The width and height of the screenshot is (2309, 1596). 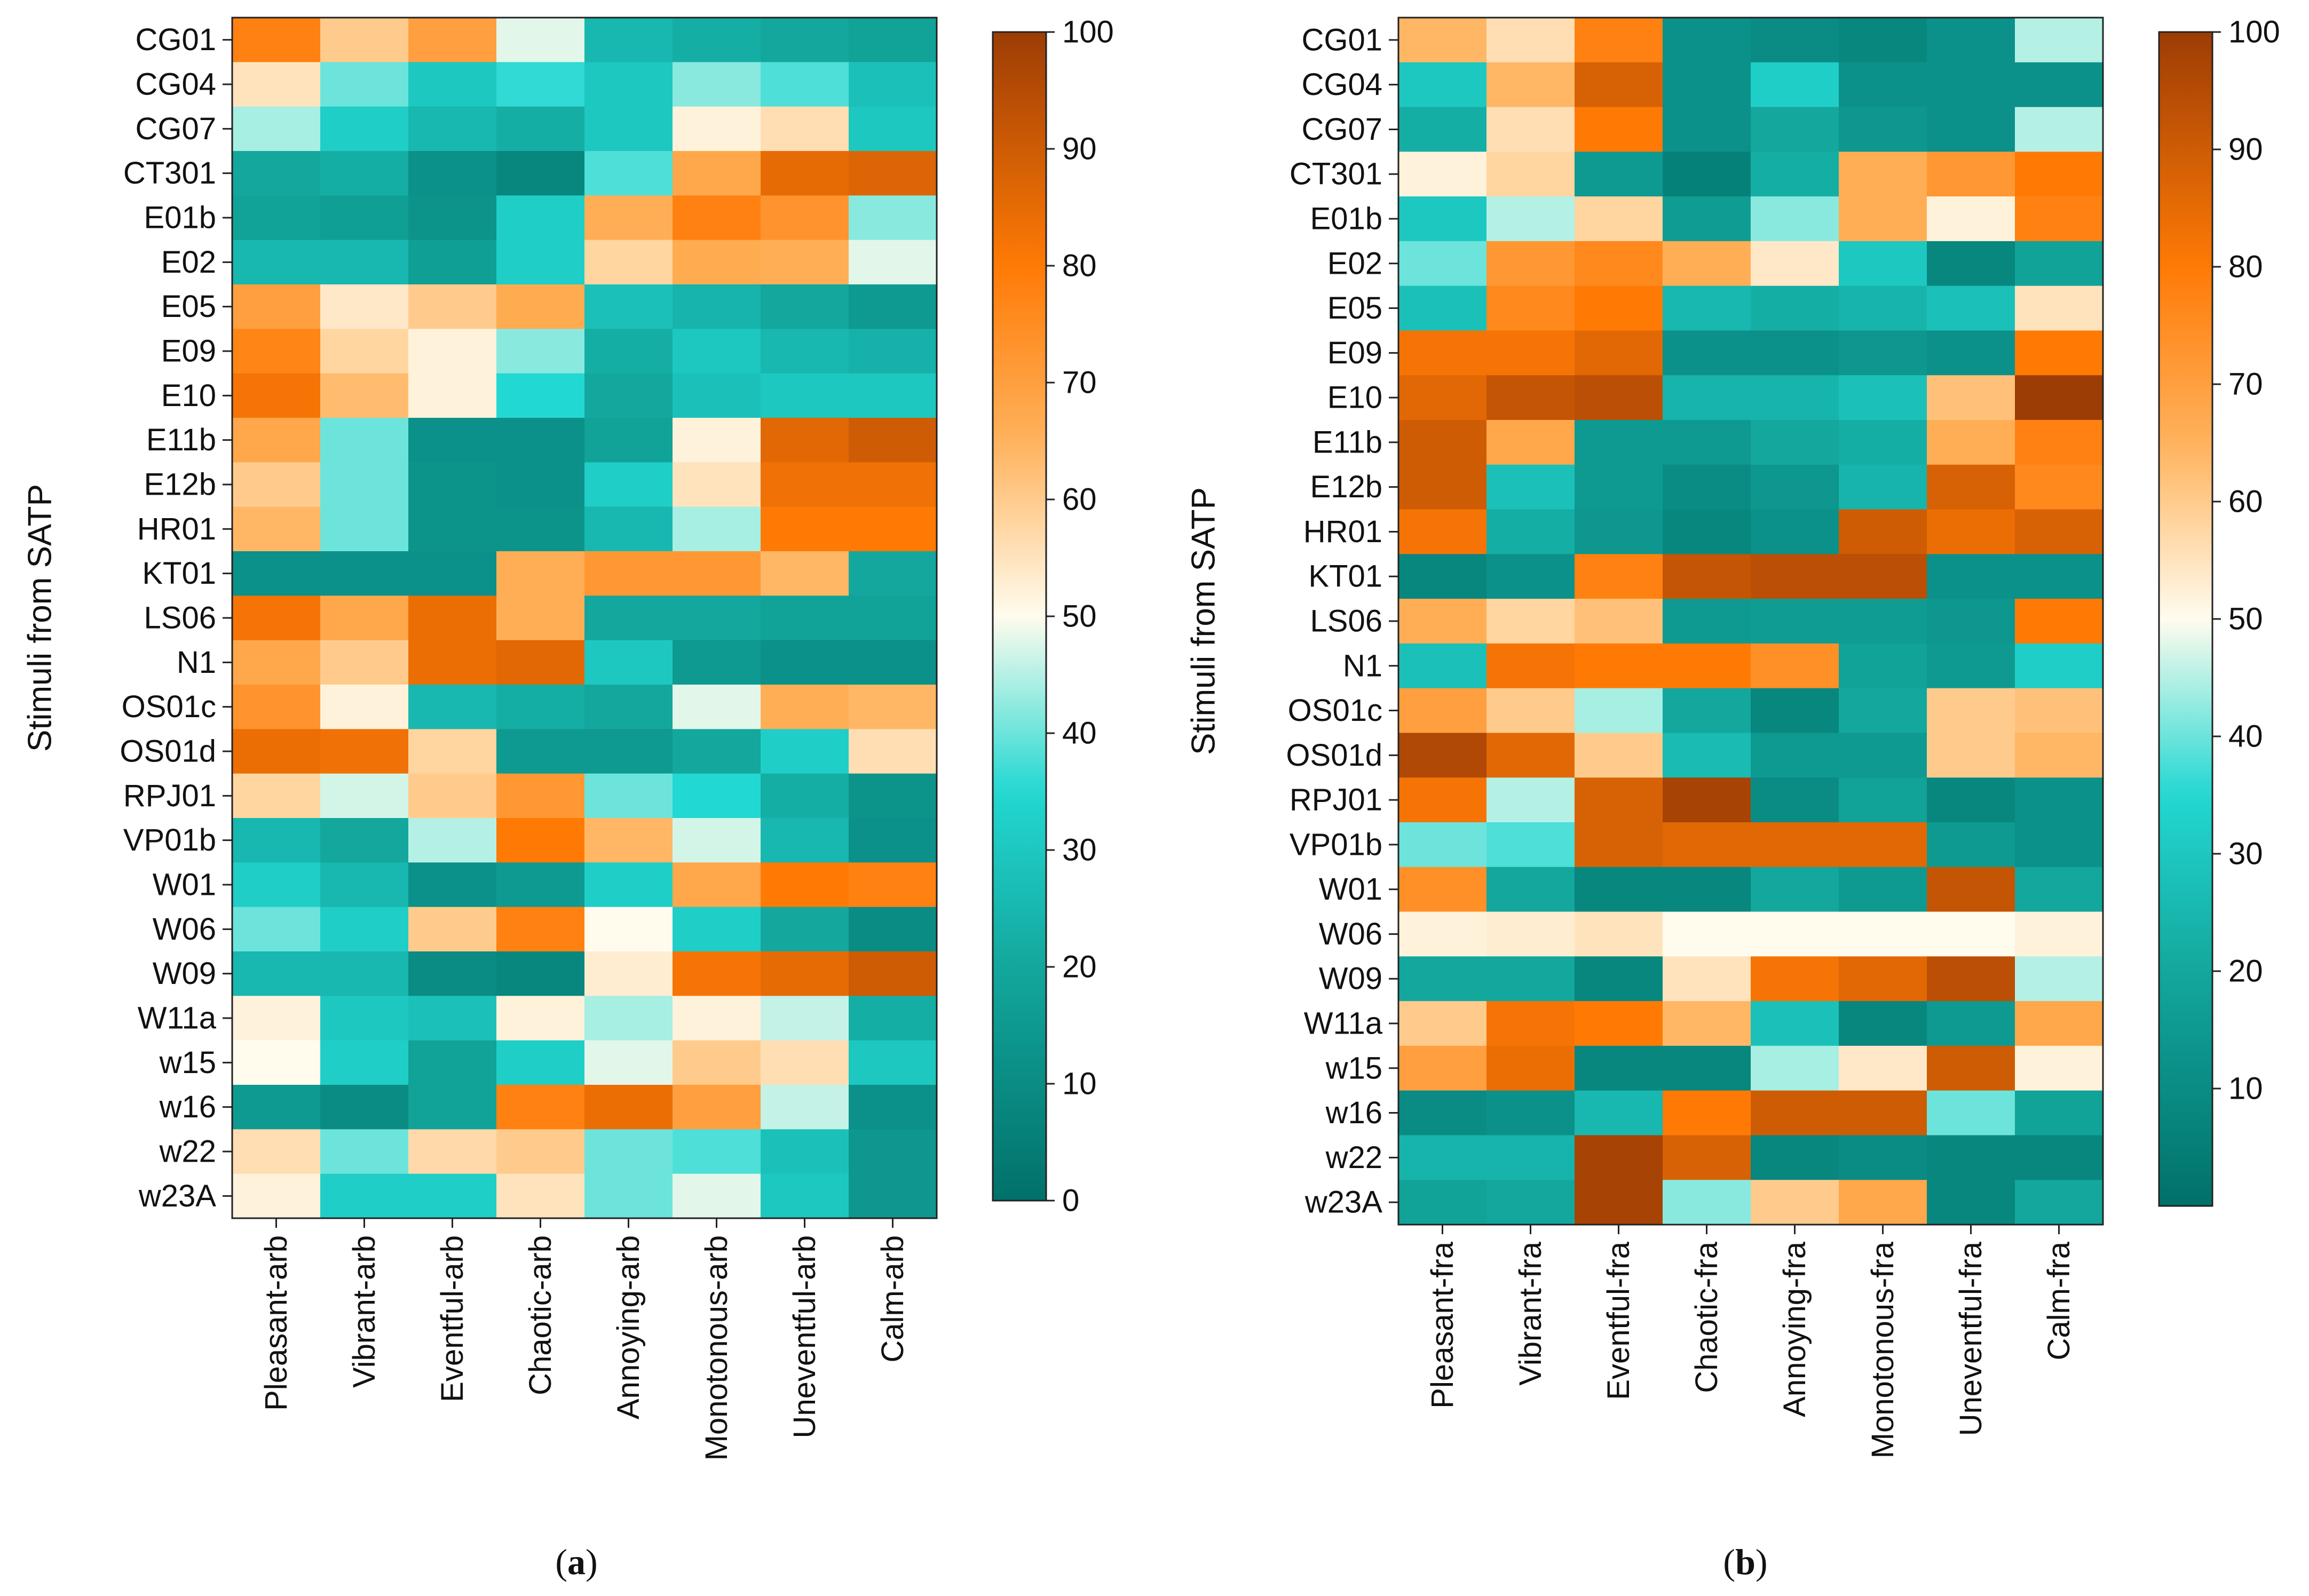 I want to click on y-tick-label: CT301, so click(x=1336, y=174).